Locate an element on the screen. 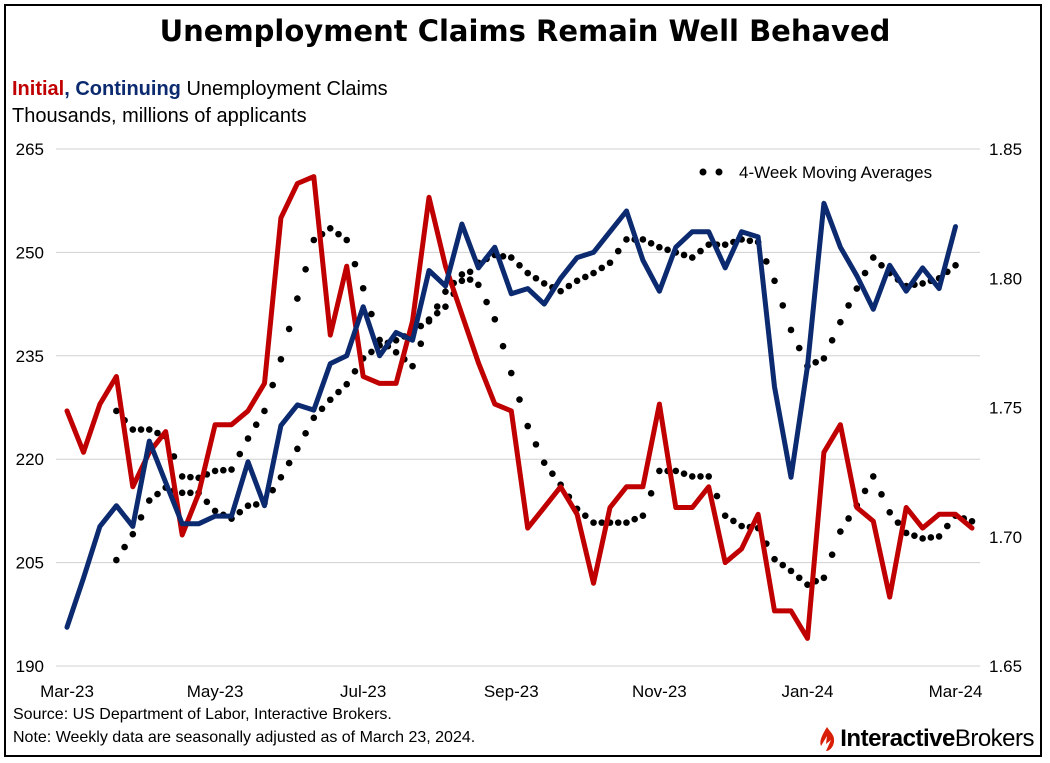 Image resolution: width=1050 pixels, height=763 pixels. right-tick-label: 1.85 is located at coordinates (1005, 149).